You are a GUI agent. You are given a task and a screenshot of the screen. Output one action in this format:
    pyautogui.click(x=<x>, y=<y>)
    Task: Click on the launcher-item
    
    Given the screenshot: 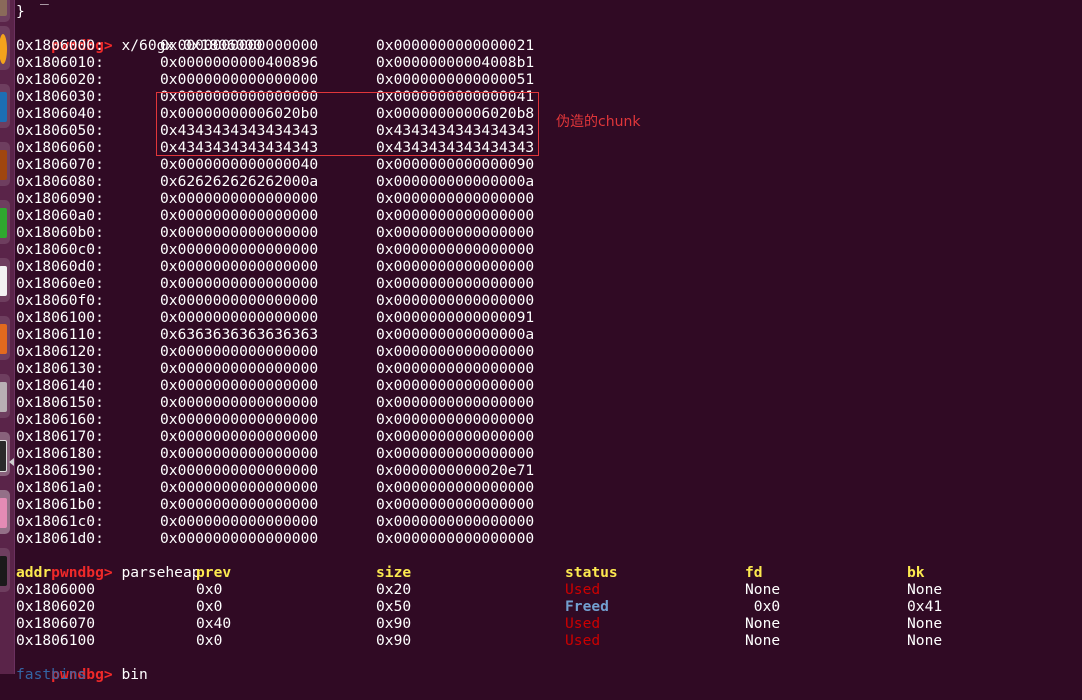 What is the action you would take?
    pyautogui.click(x=5, y=11)
    